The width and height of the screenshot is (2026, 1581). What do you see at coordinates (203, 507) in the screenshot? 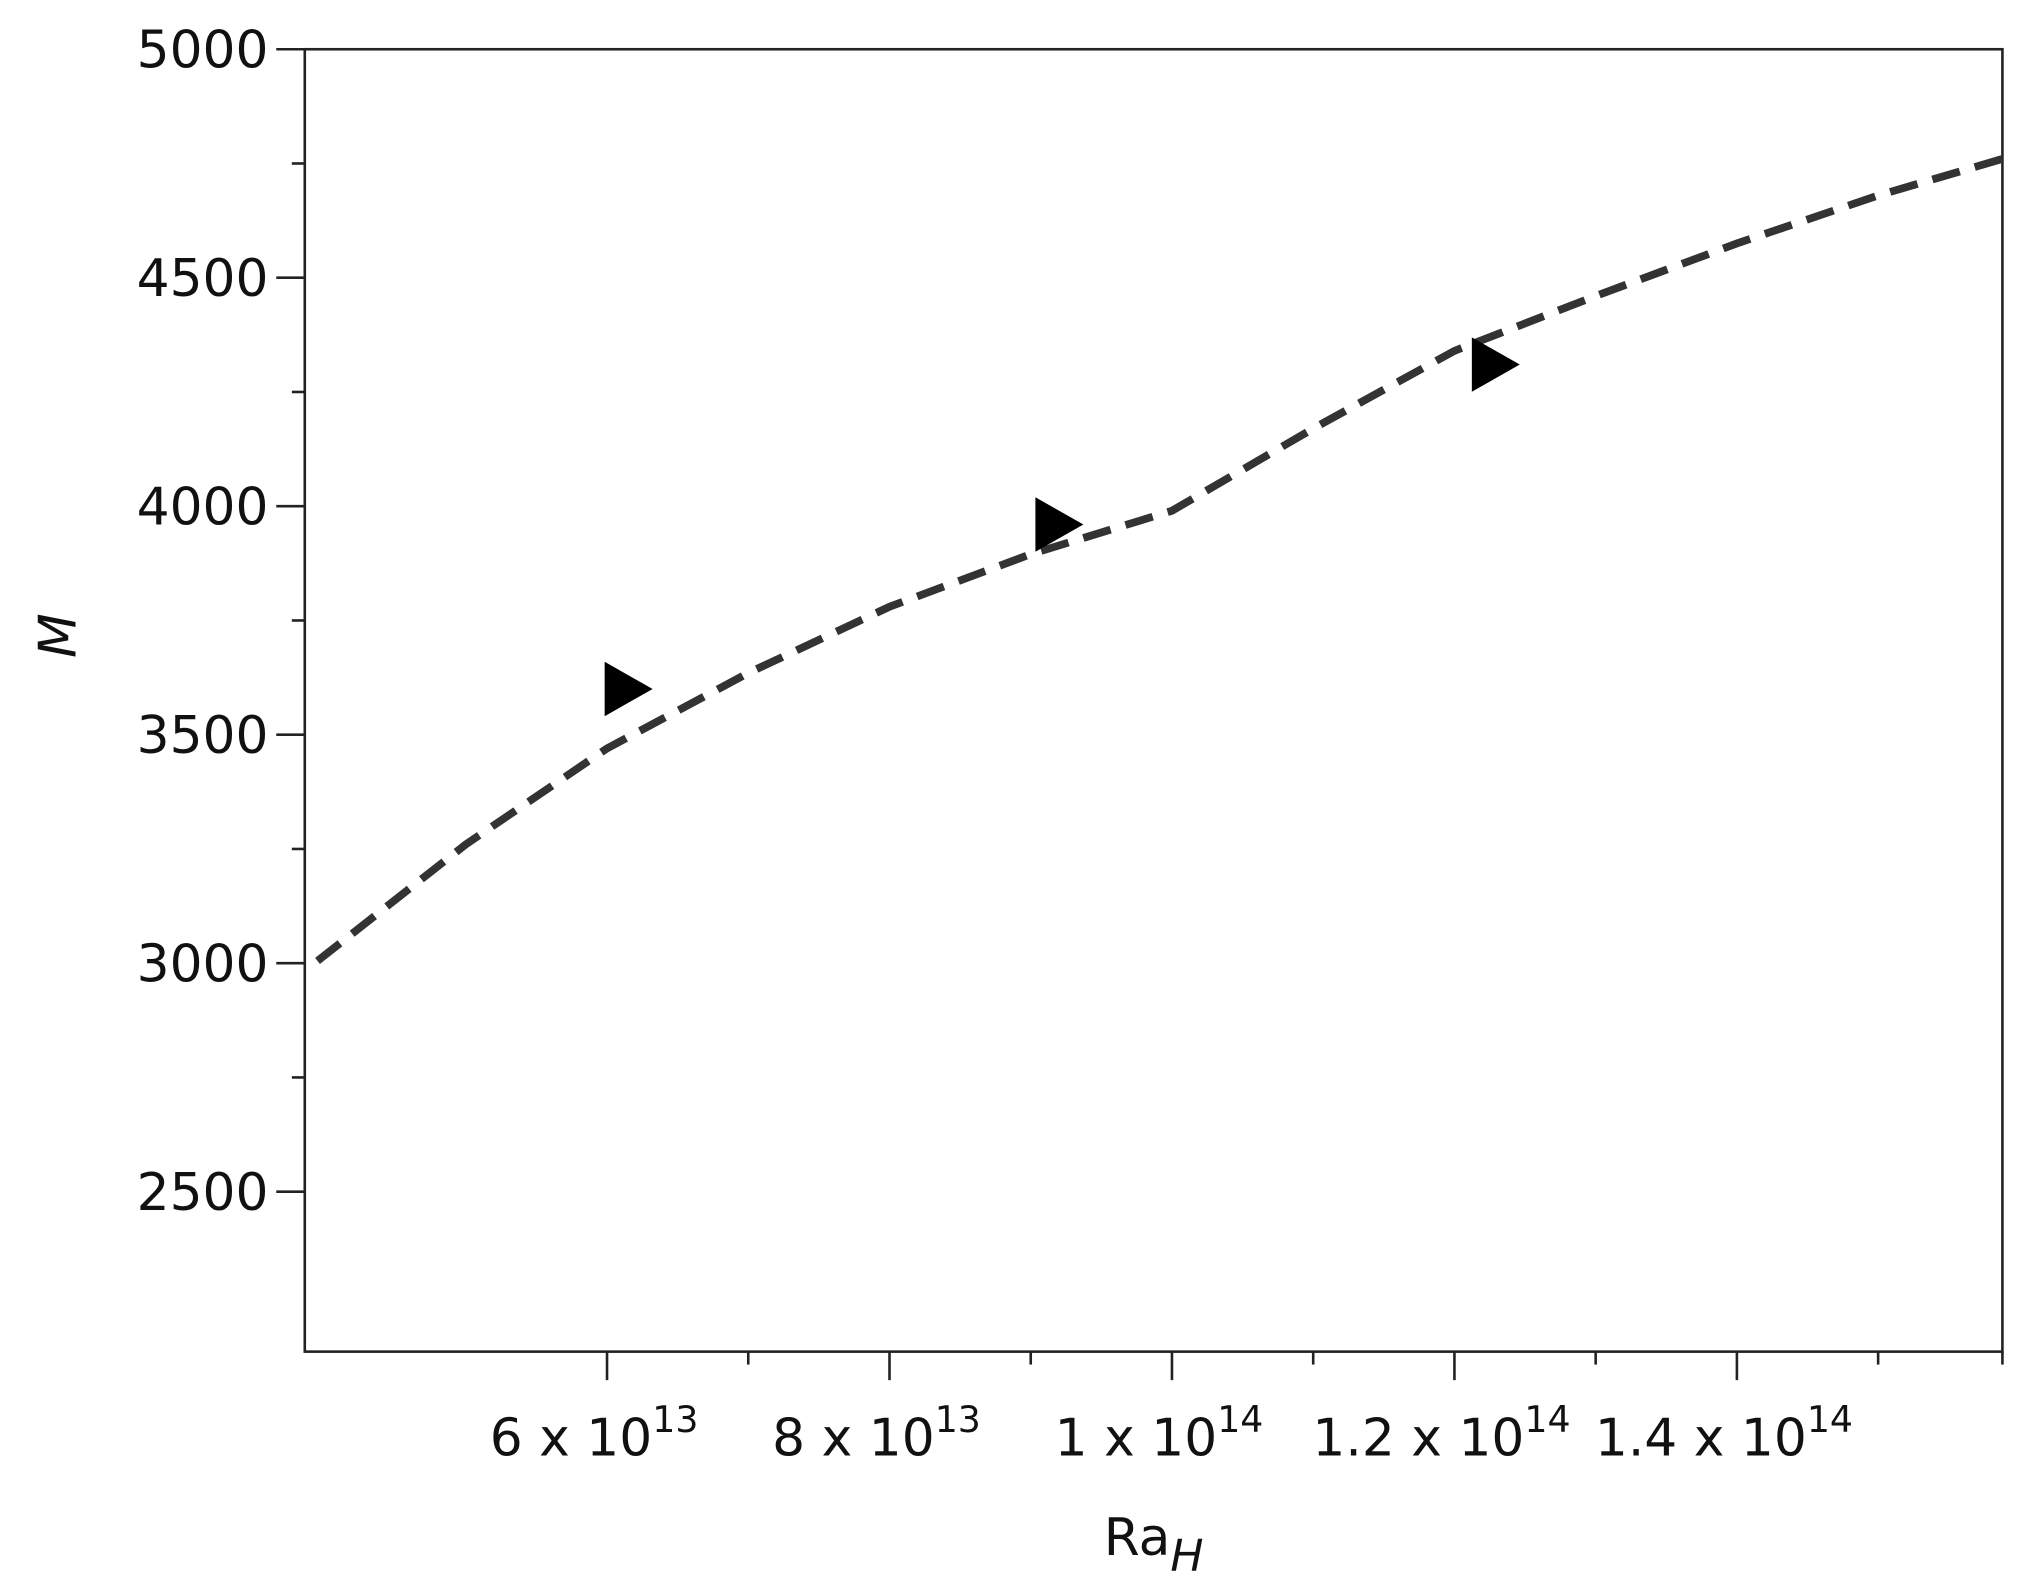
I see `y-tick-label: 4000` at bounding box center [203, 507].